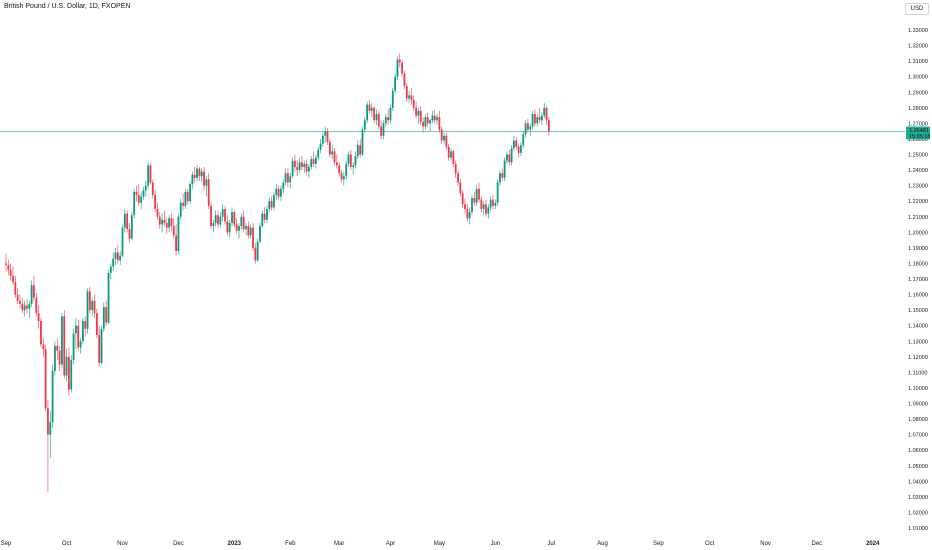 The image size is (932, 550). I want to click on time-tick-label: Dec, so click(817, 544).